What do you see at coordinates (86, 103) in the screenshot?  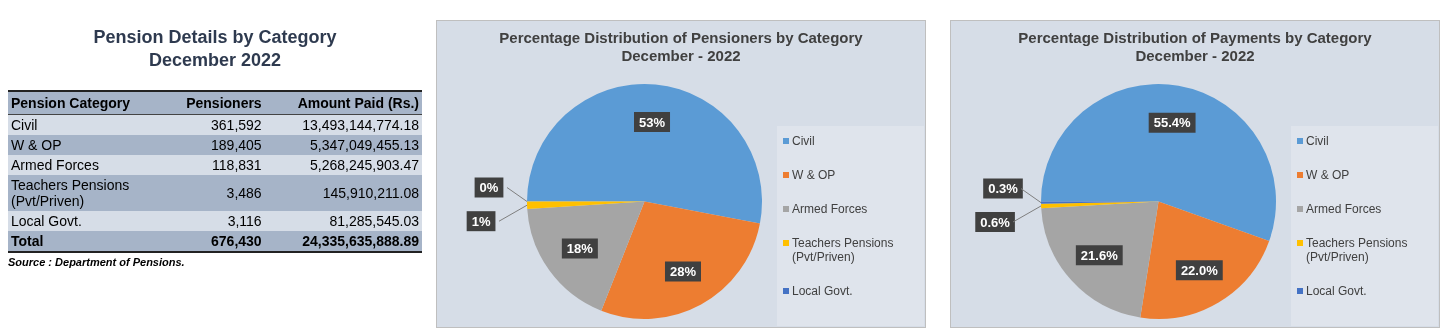 I see `text: Pension Category` at bounding box center [86, 103].